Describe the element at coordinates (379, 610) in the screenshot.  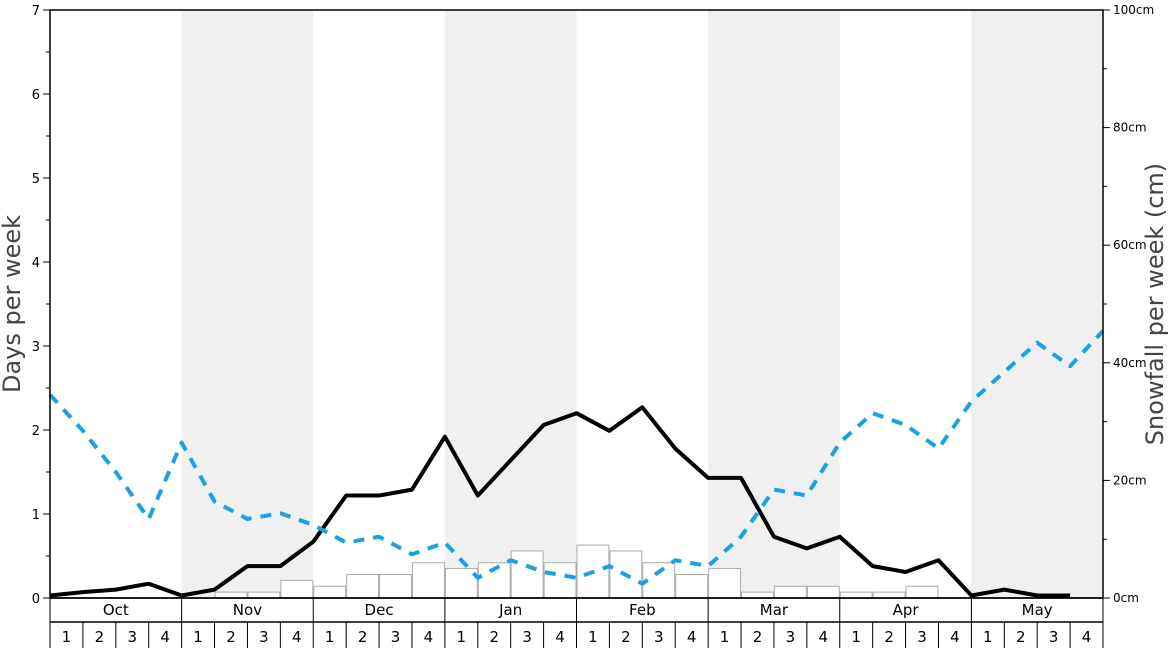
I see `month-label-dec: Dec` at that location.